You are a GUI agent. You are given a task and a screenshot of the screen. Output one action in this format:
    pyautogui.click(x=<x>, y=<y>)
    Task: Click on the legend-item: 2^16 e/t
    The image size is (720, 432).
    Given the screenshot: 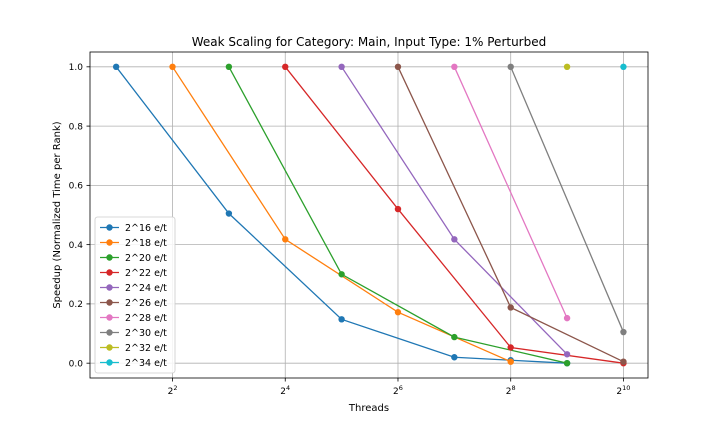 What is the action you would take?
    pyautogui.click(x=133, y=228)
    